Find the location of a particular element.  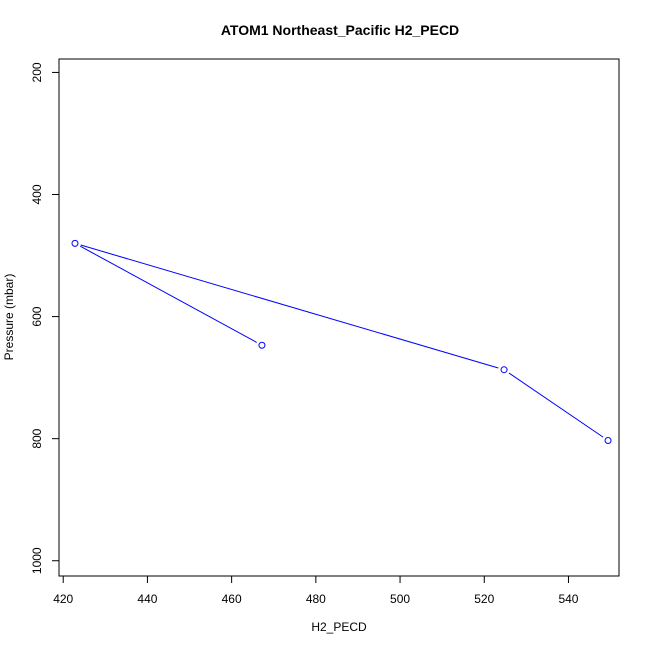

x-tick-label: 420 is located at coordinates (63, 599).